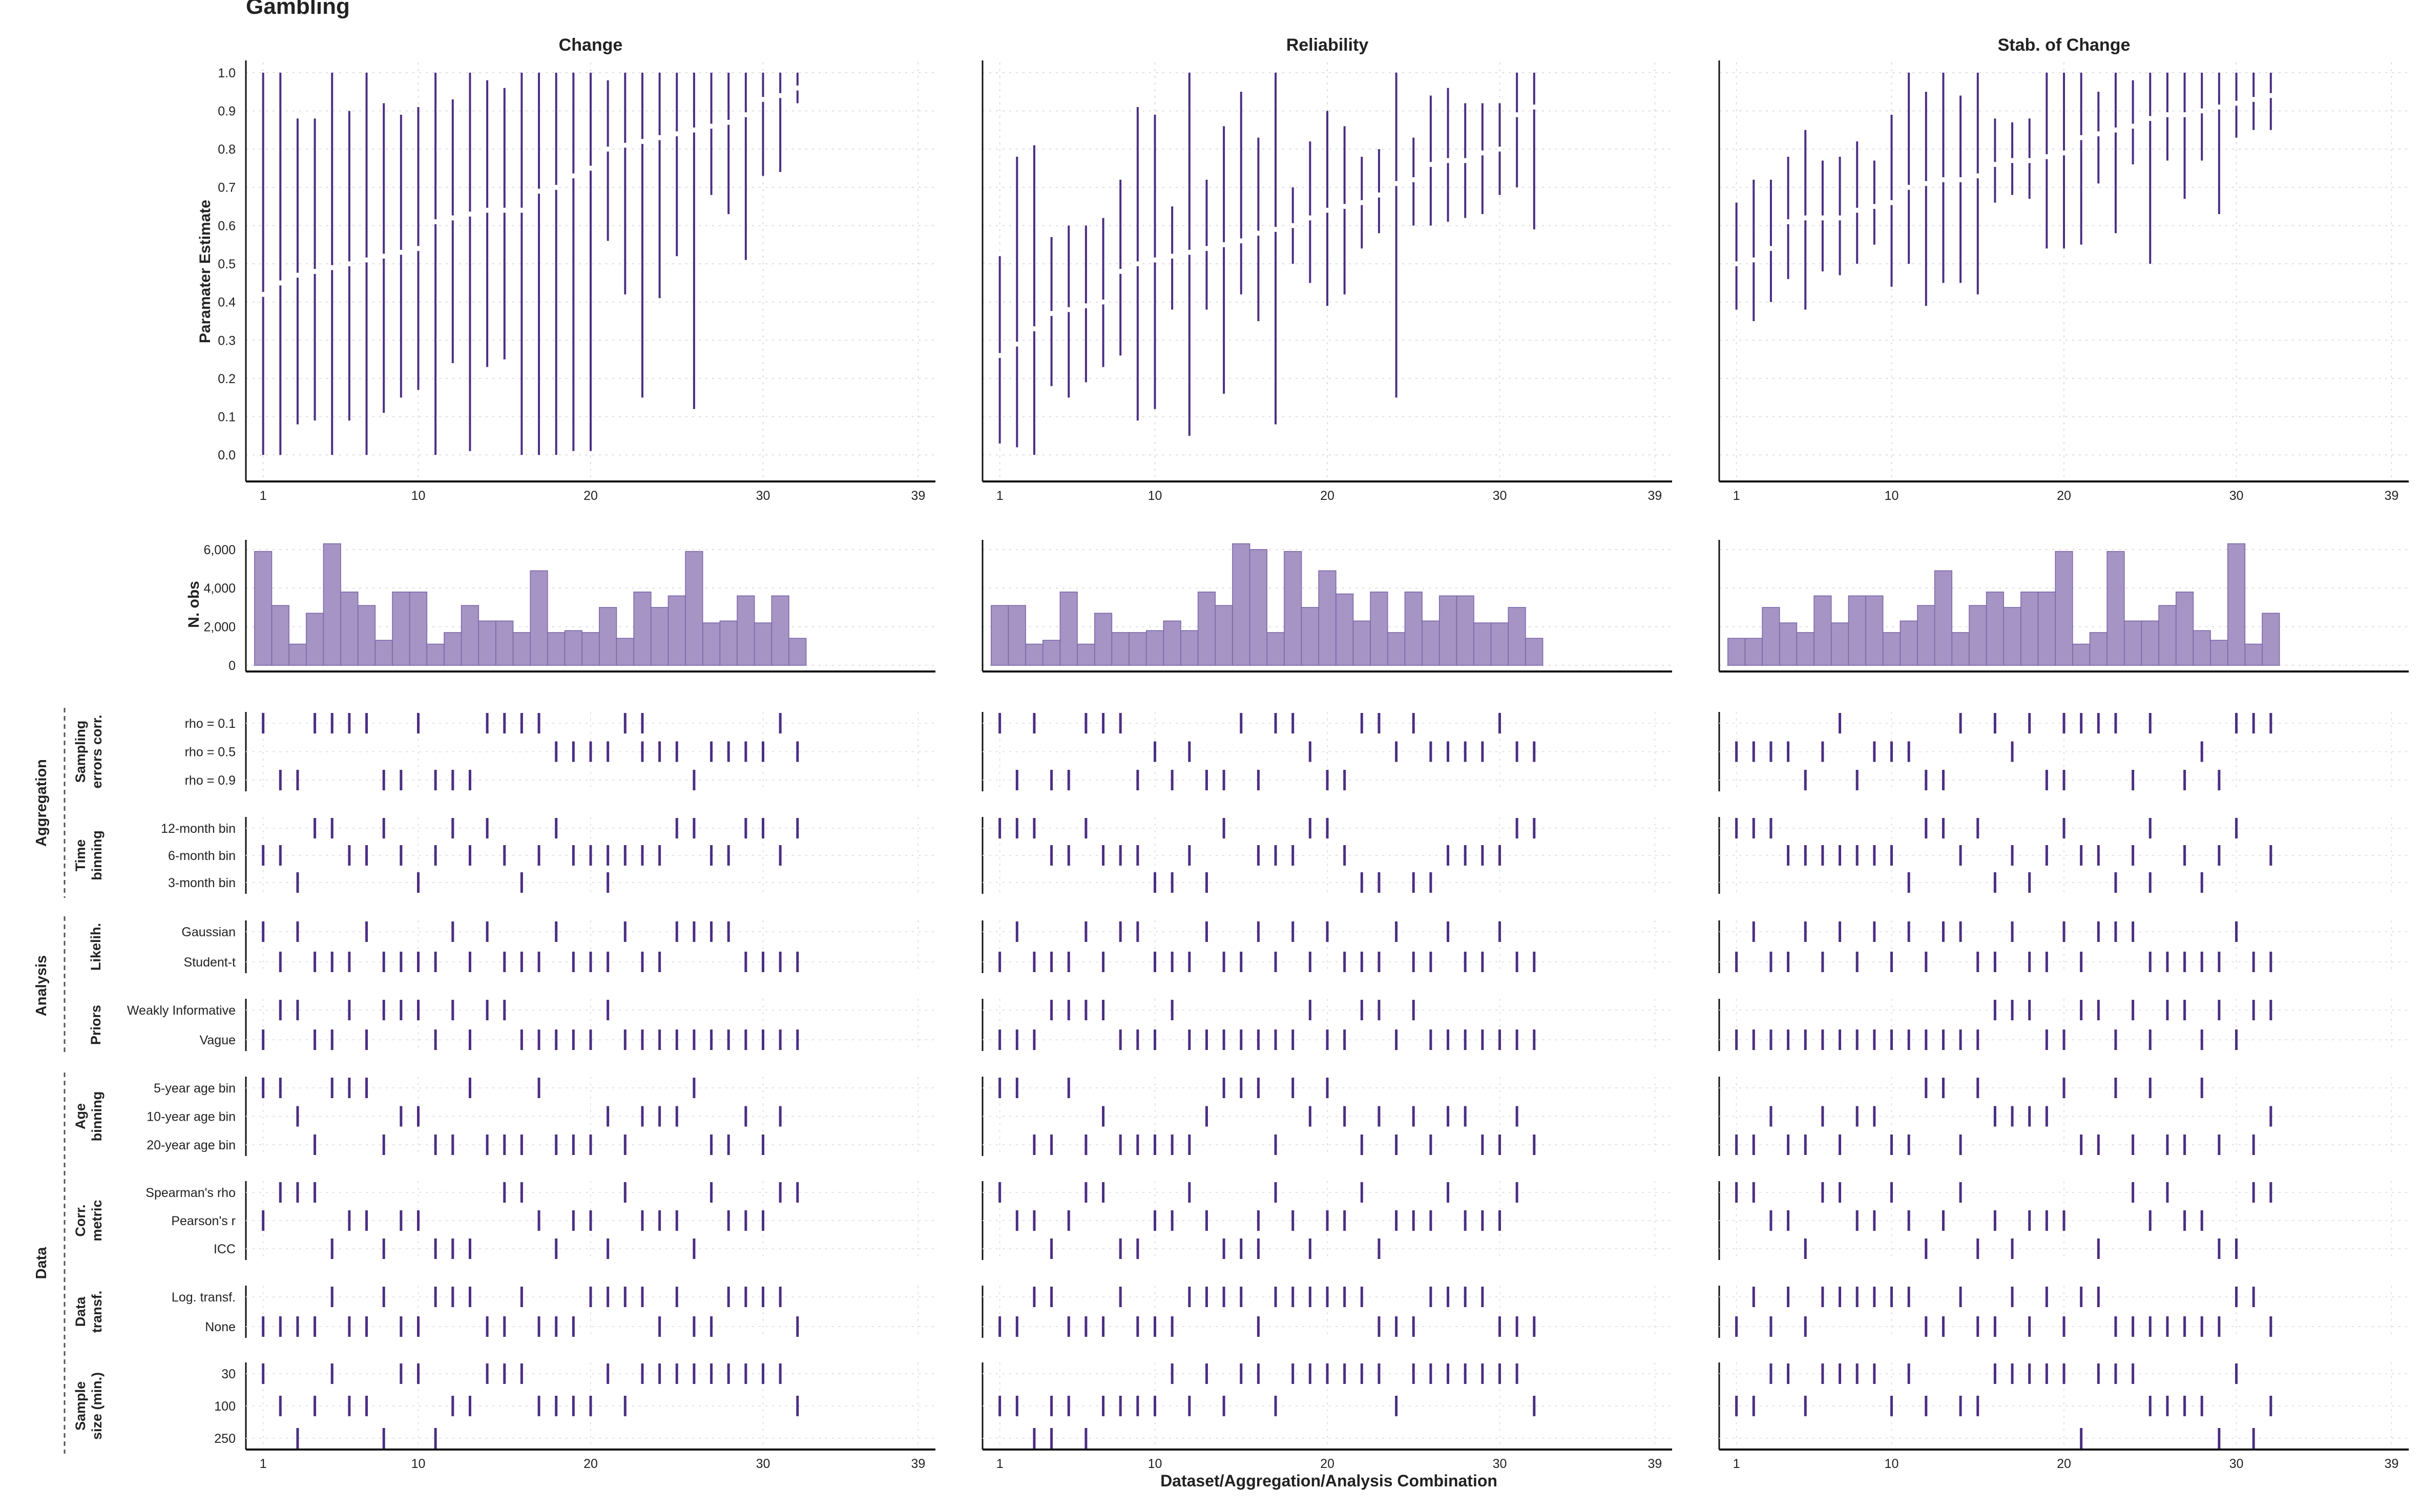 This screenshot has height=1512, width=2420. Describe the element at coordinates (181, 1010) in the screenshot. I see `indicator-level-label: Weakly Informative` at that location.